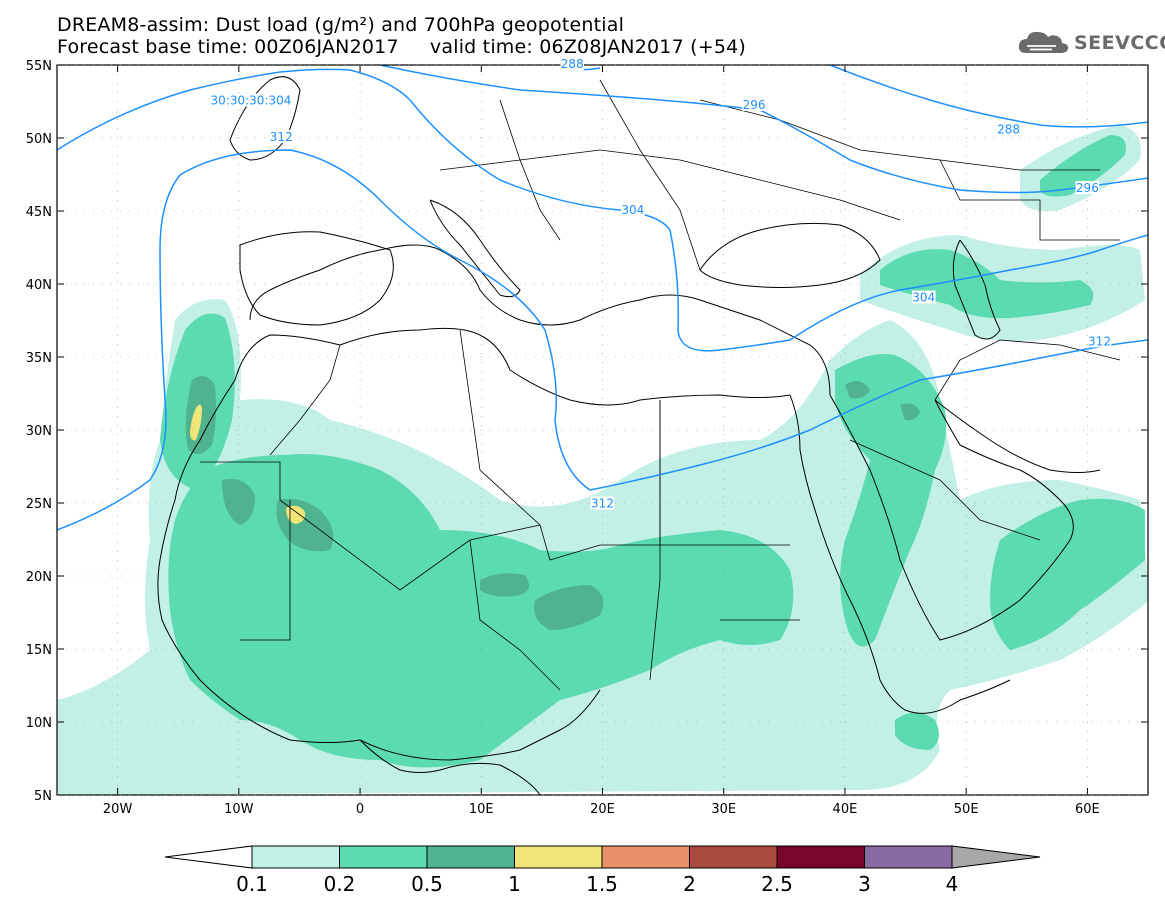 This screenshot has width=1165, height=907. What do you see at coordinates (514, 884) in the screenshot?
I see `colorbar-label: 1` at bounding box center [514, 884].